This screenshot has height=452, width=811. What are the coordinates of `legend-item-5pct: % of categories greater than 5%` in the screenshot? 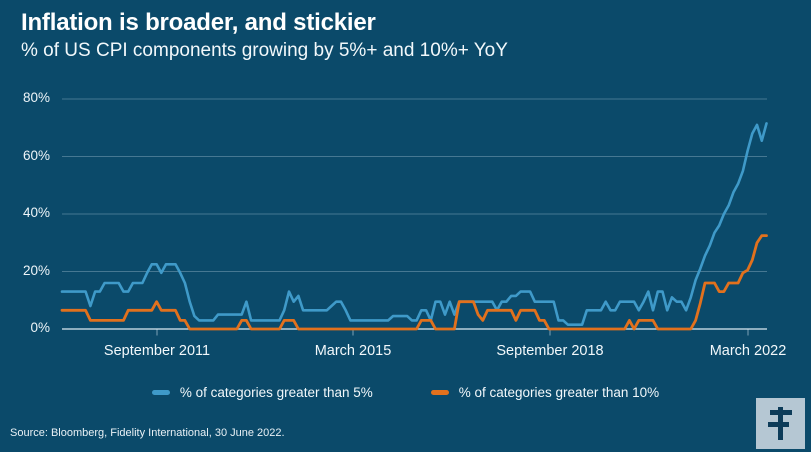 It's located at (262, 392).